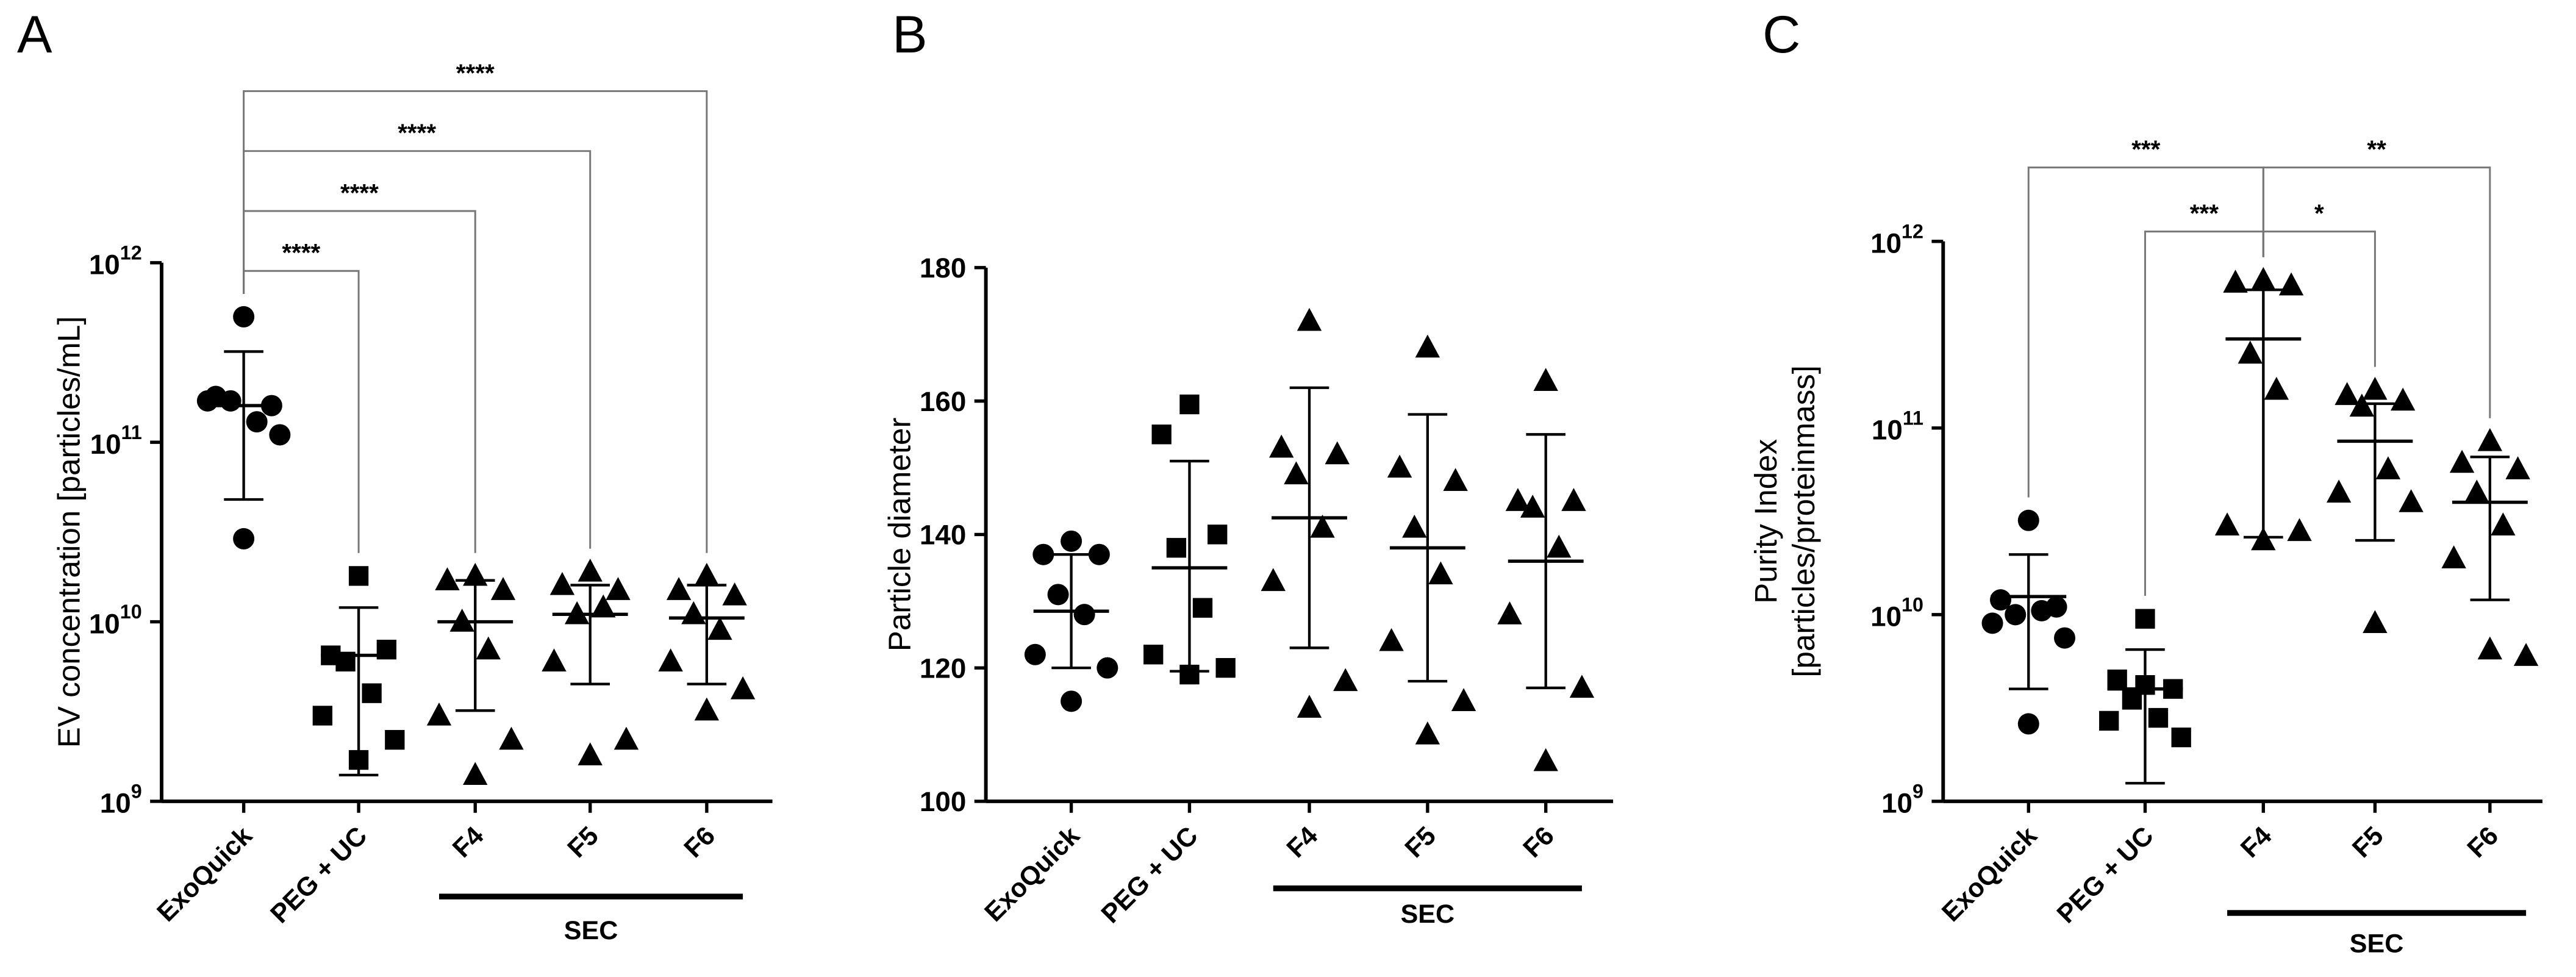  What do you see at coordinates (2256, 843) in the screenshot?
I see `x-tick-label: F4` at bounding box center [2256, 843].